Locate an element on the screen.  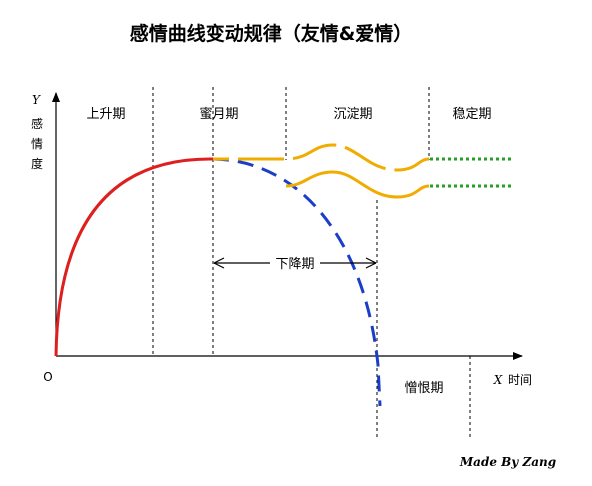
phase-label-regret: 憎恨期 is located at coordinates (423, 388).